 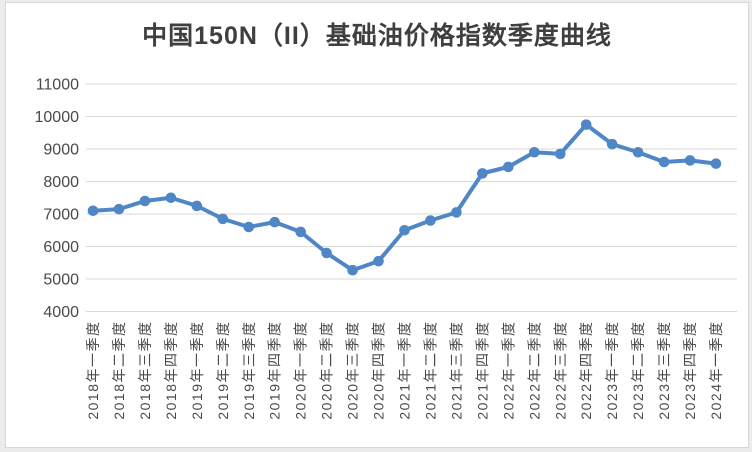 I want to click on x-tick-label: 2022年一季度, so click(x=508, y=370).